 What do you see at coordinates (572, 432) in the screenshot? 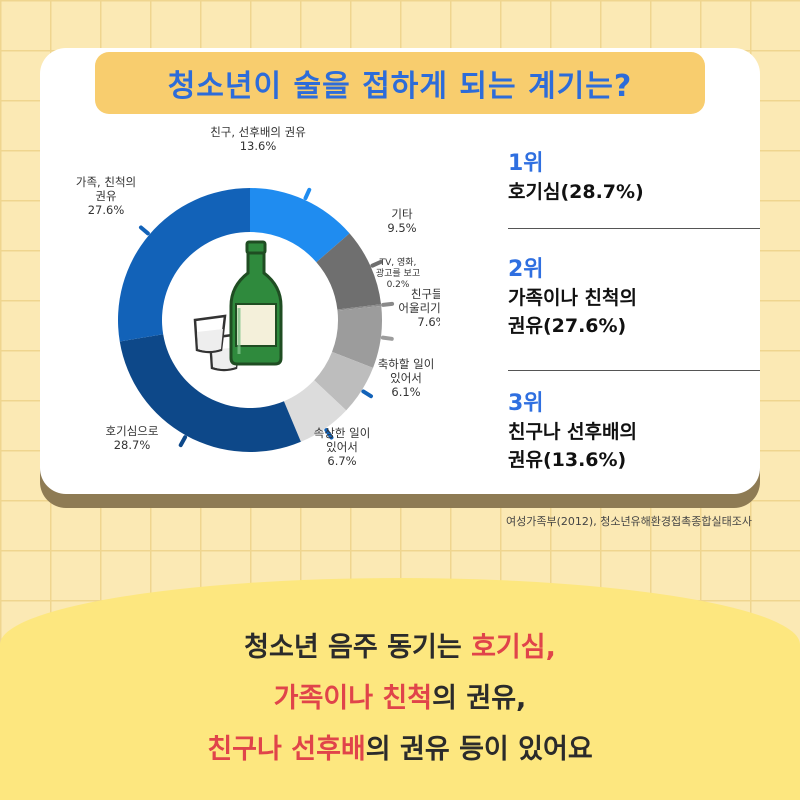
I see `rank-text: 친구나 선후배의` at bounding box center [572, 432].